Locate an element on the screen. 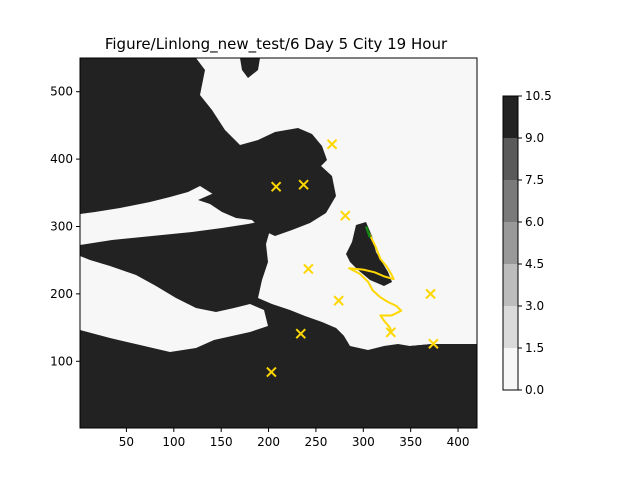 The height and width of the screenshot is (480, 640). city-markers is located at coordinates (352, 258).